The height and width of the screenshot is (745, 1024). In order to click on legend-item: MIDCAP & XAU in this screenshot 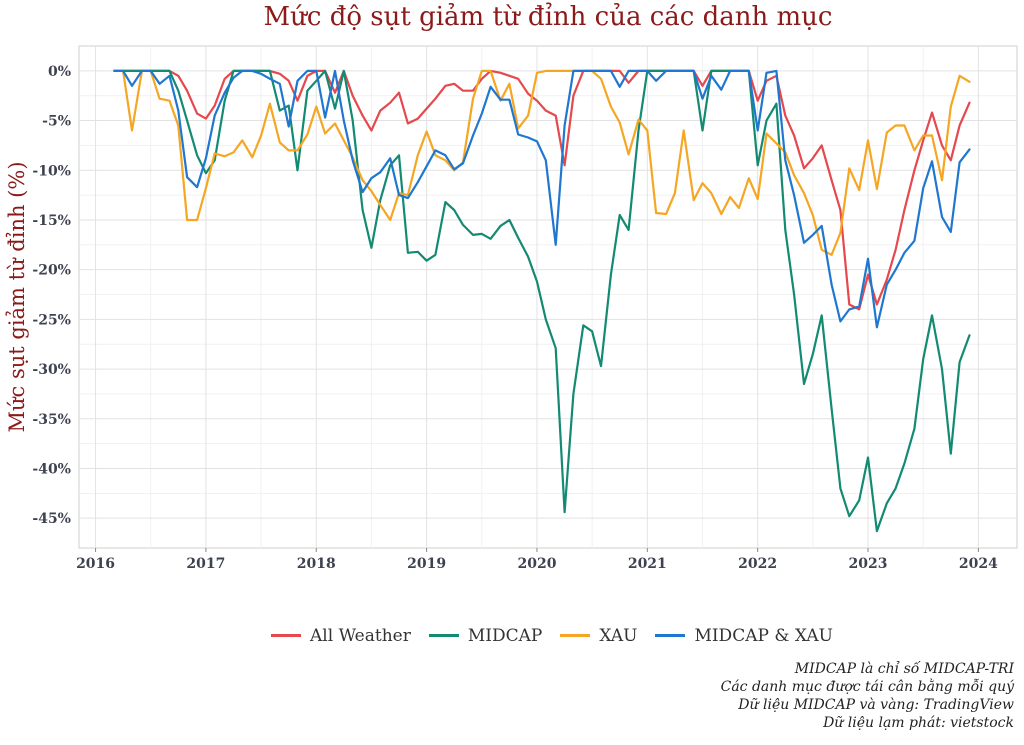, I will do `click(744, 636)`.